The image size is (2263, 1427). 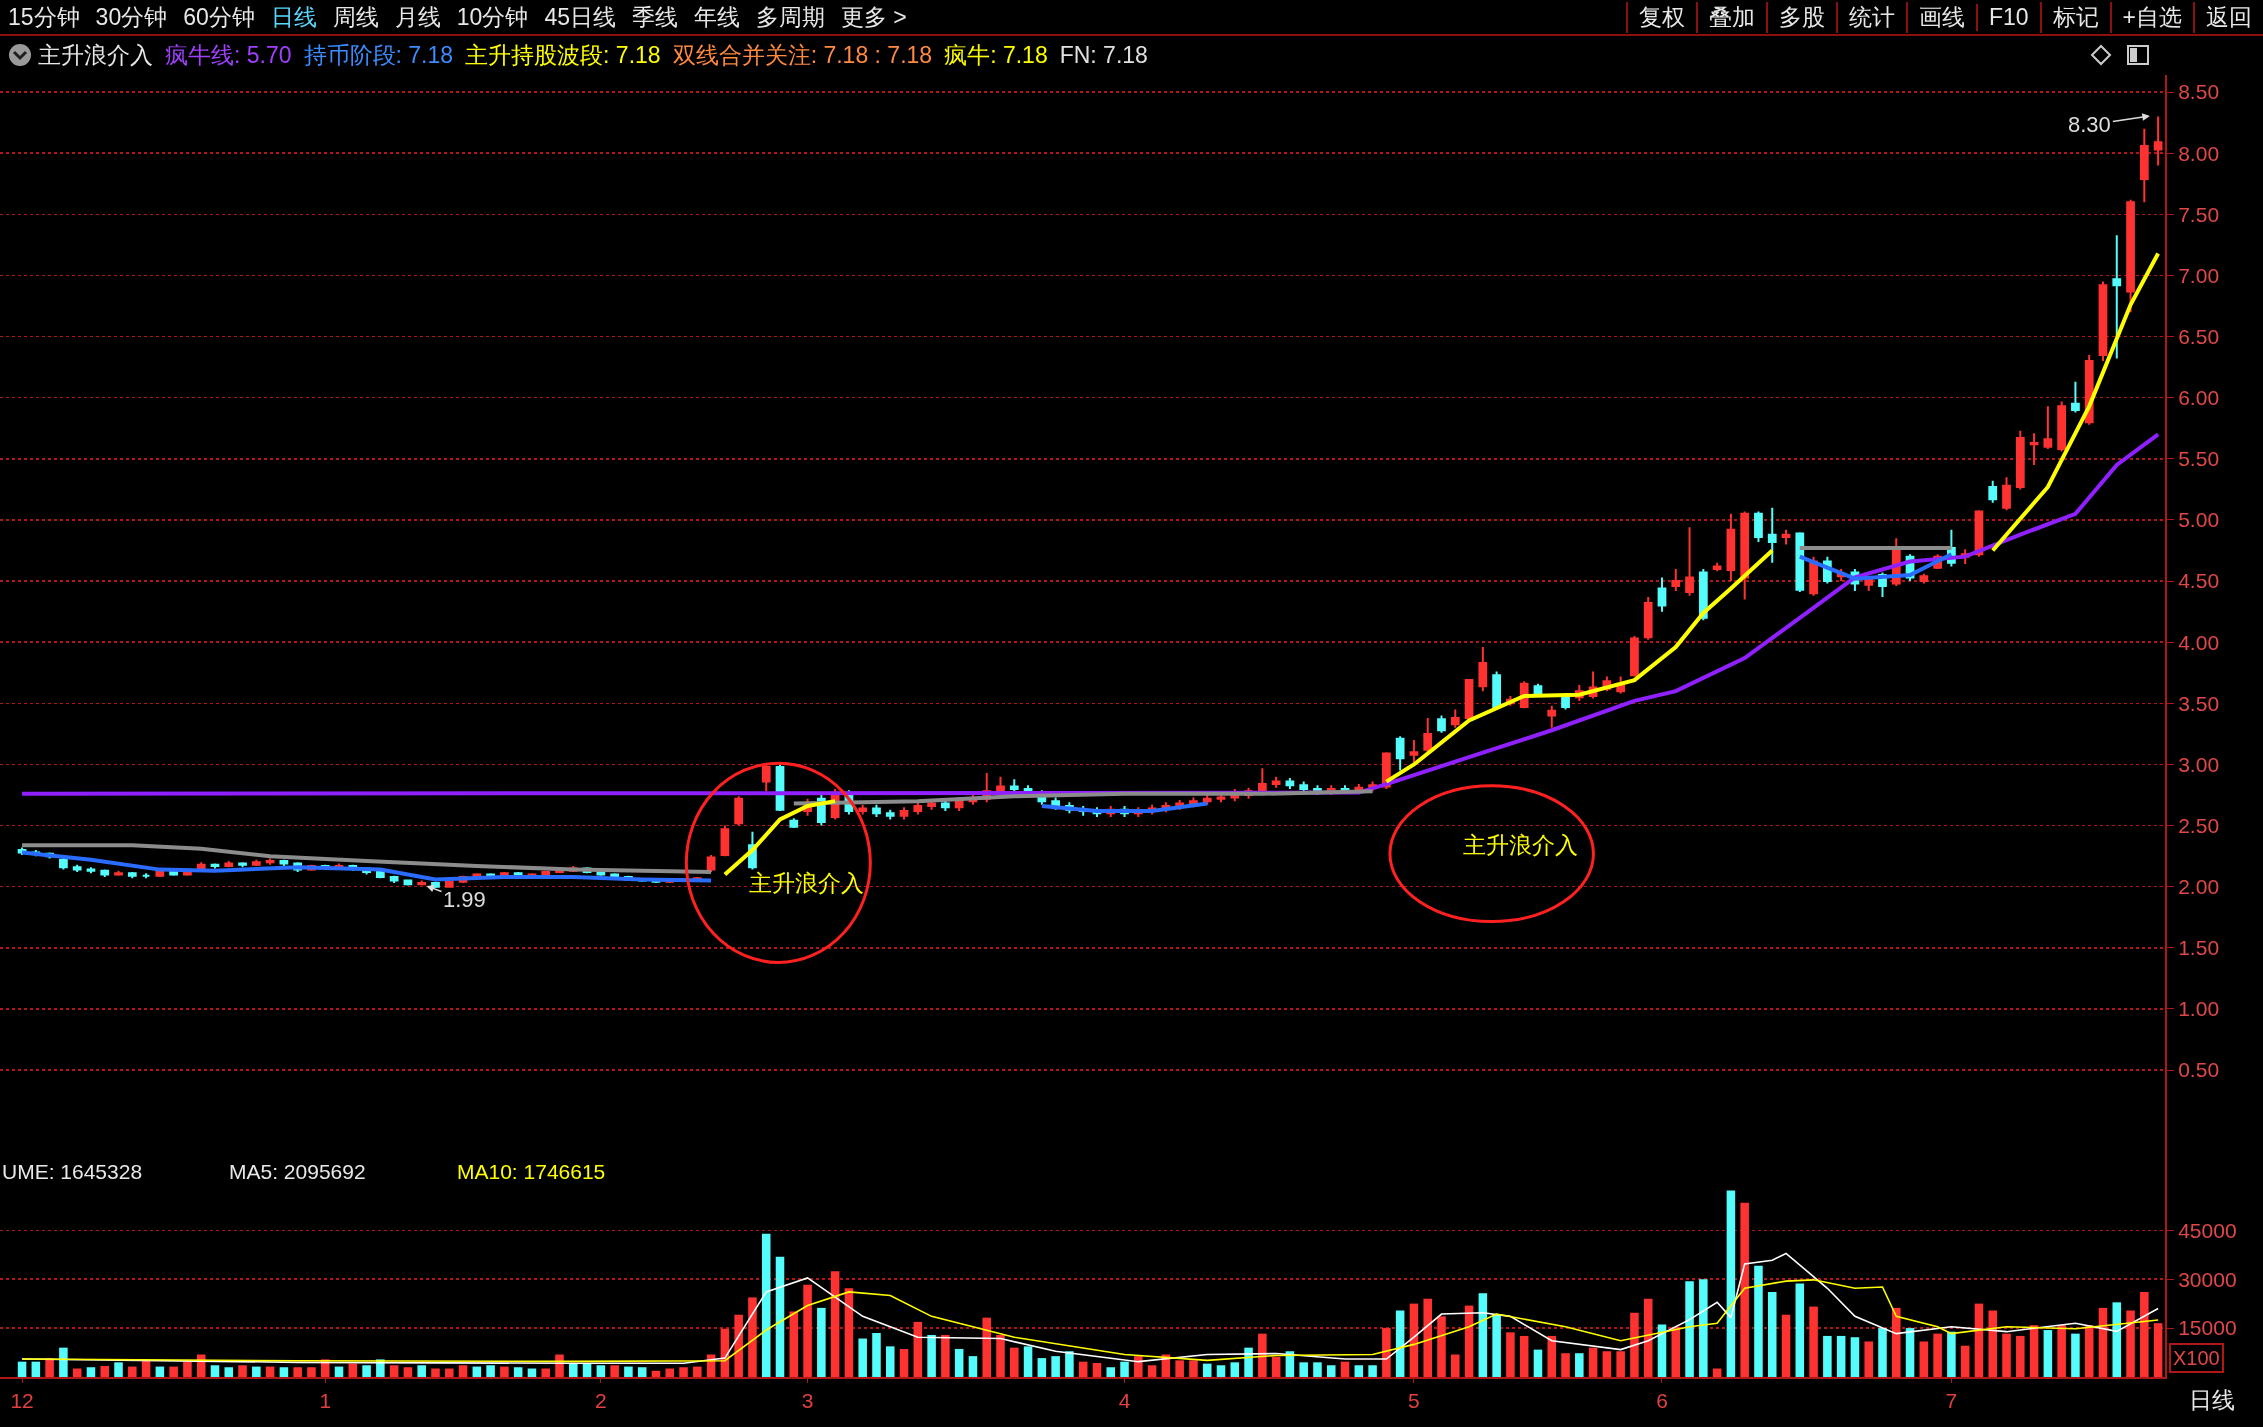 What do you see at coordinates (654, 17) in the screenshot?
I see `text: 季线` at bounding box center [654, 17].